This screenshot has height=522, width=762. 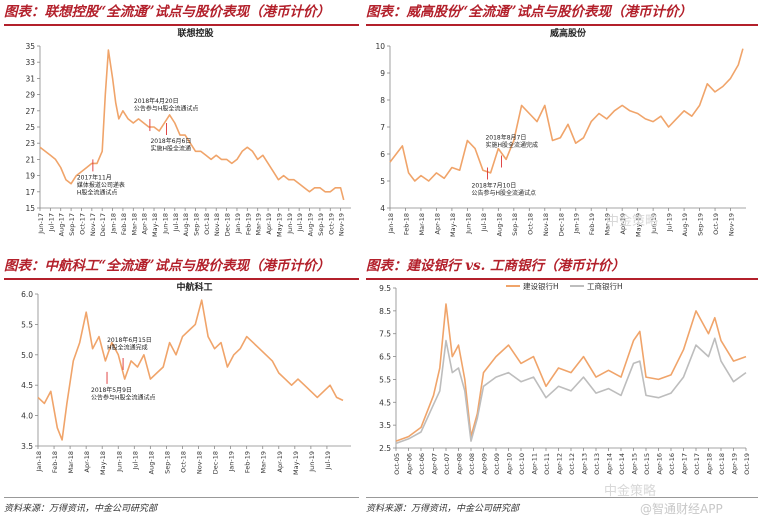 I want to click on x-tick-label: Oct-08, so click(x=472, y=464).